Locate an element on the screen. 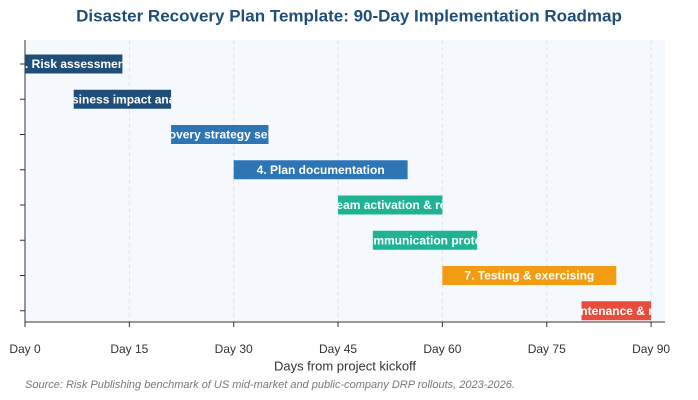 This screenshot has height=400, width=698. task-label: 3. Recovery strategy selection is located at coordinates (219, 135).